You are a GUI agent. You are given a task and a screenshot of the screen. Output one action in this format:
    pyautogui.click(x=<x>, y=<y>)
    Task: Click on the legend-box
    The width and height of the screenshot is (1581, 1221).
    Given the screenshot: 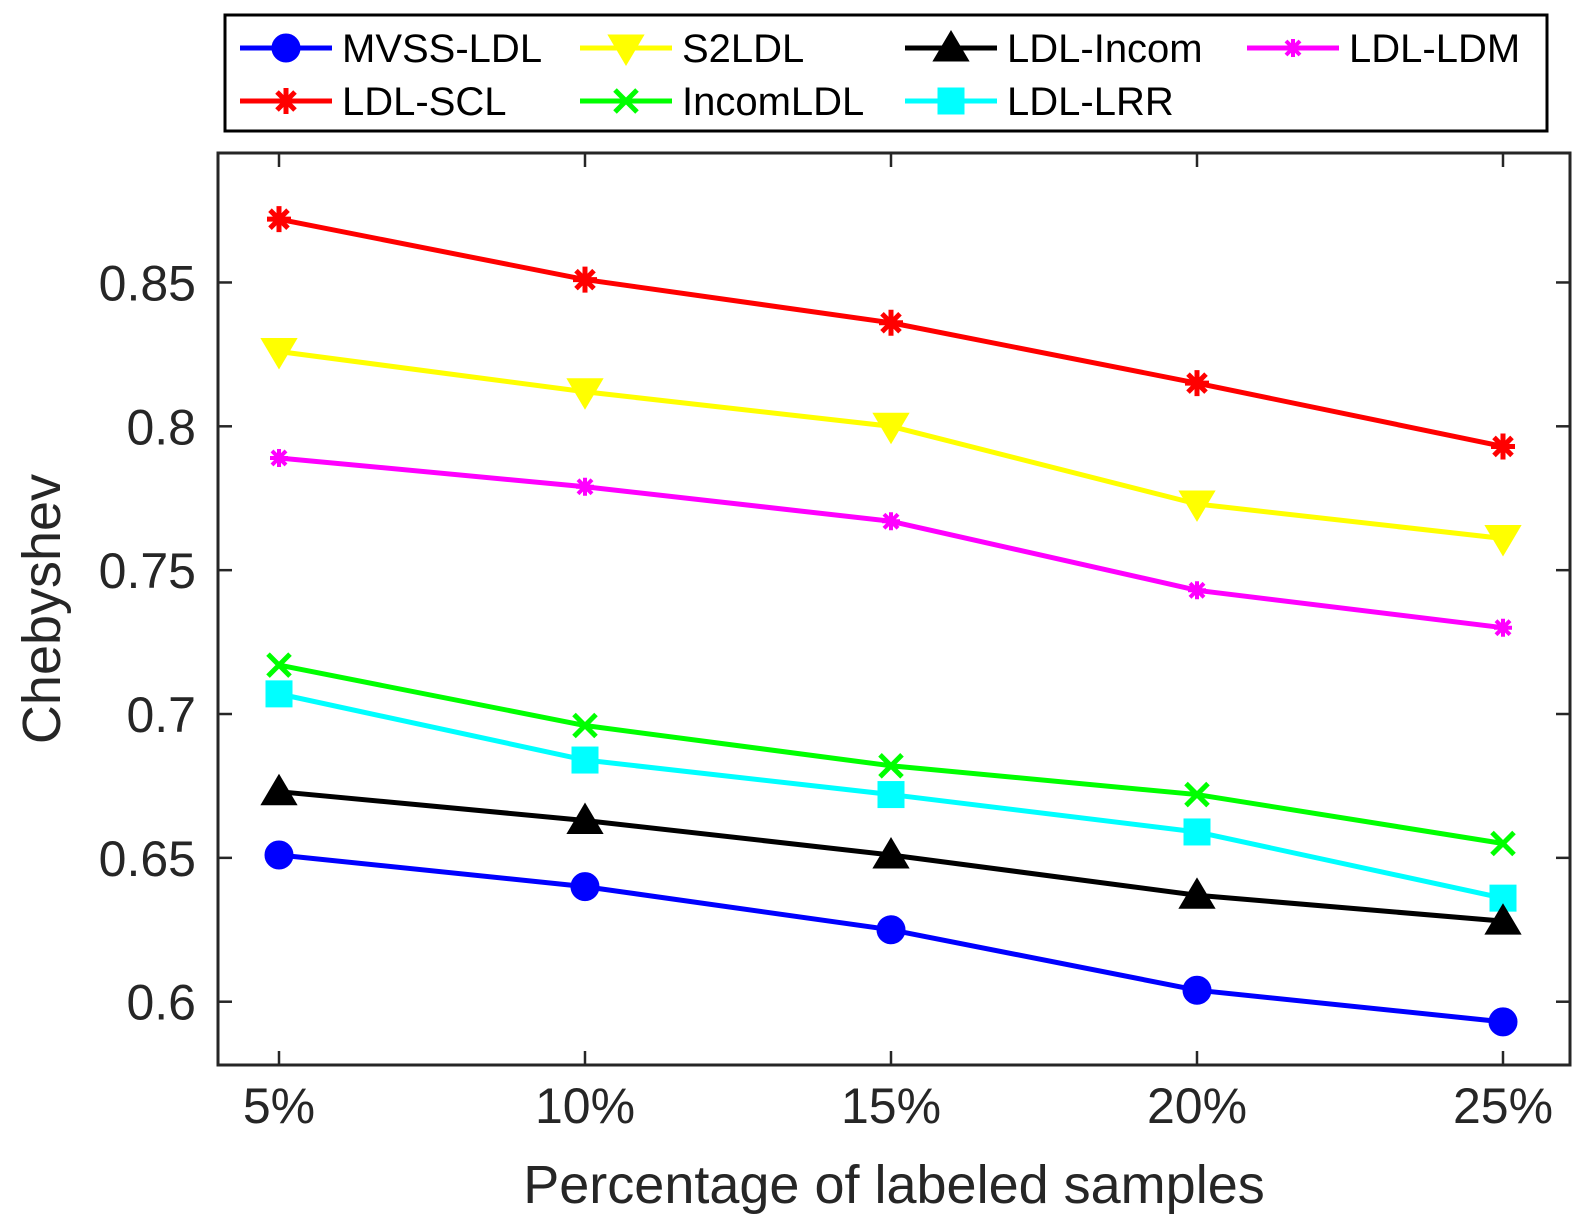 What is the action you would take?
    pyautogui.click(x=886, y=73)
    